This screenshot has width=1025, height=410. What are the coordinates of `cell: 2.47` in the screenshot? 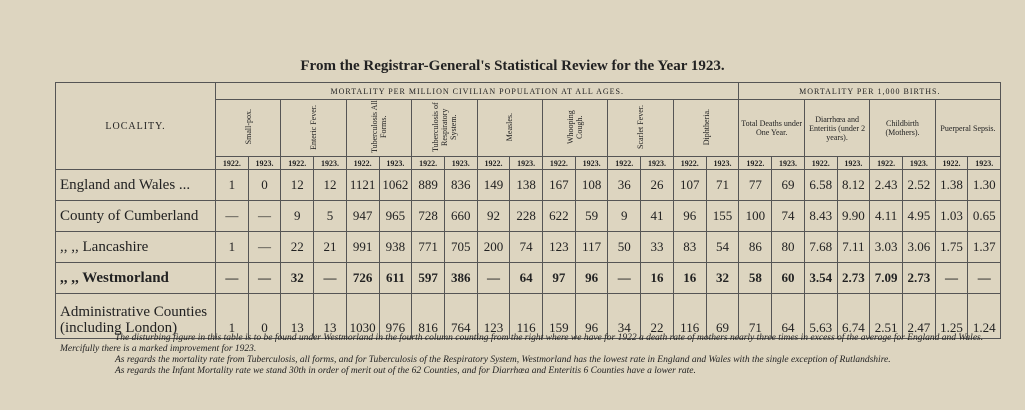 It's located at (918, 316).